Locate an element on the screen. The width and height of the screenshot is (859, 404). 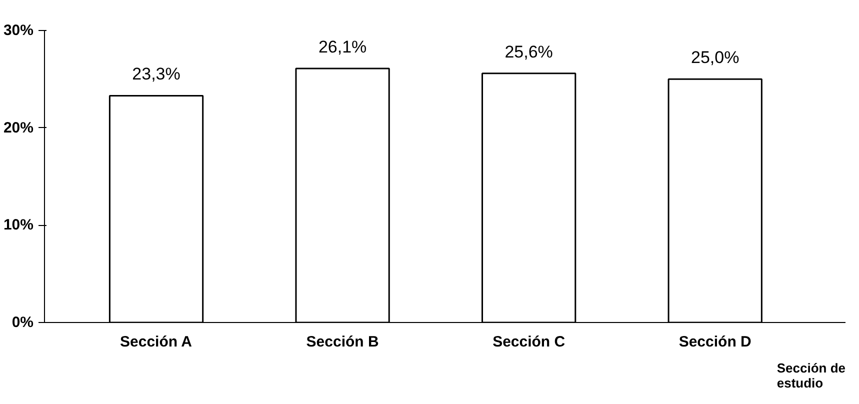
y-tick-label: 10% is located at coordinates (18, 225).